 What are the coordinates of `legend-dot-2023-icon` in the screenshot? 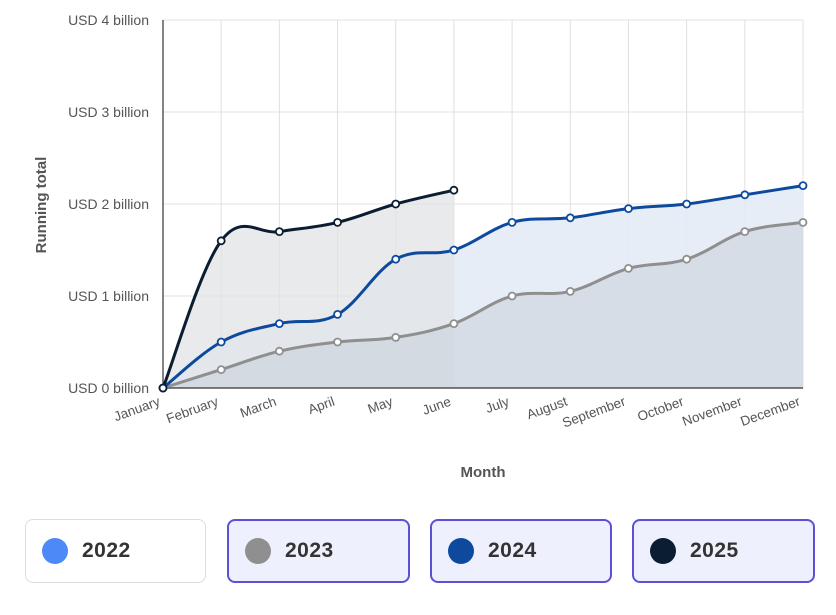 It's located at (258, 551).